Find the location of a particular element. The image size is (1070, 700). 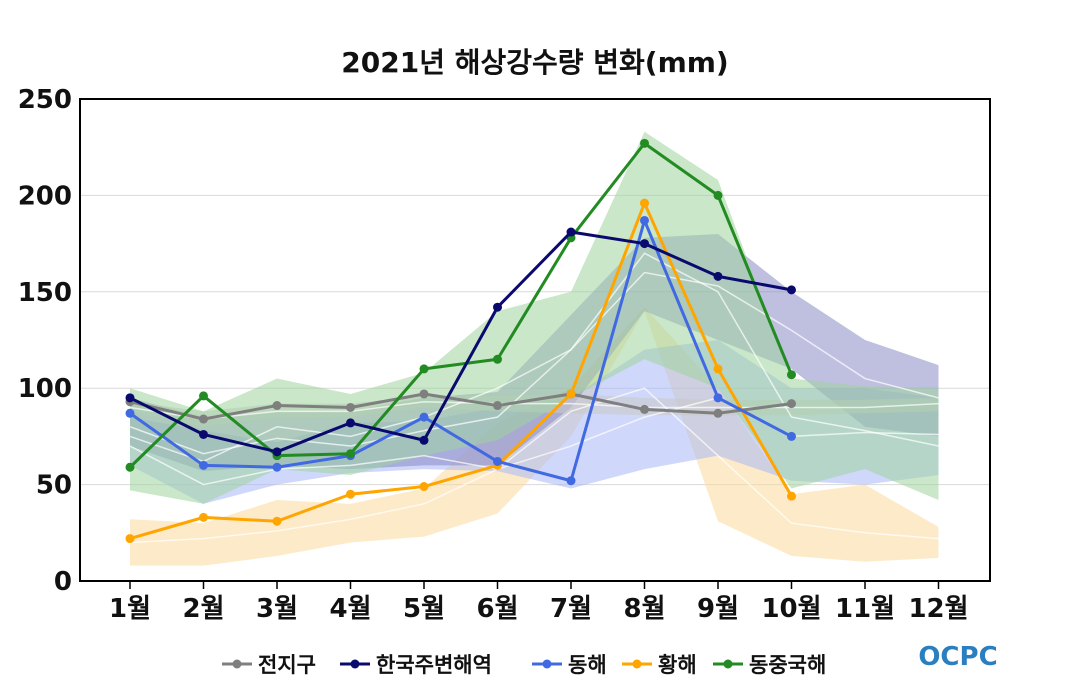

legend-label: 동해 is located at coordinates (587, 665).